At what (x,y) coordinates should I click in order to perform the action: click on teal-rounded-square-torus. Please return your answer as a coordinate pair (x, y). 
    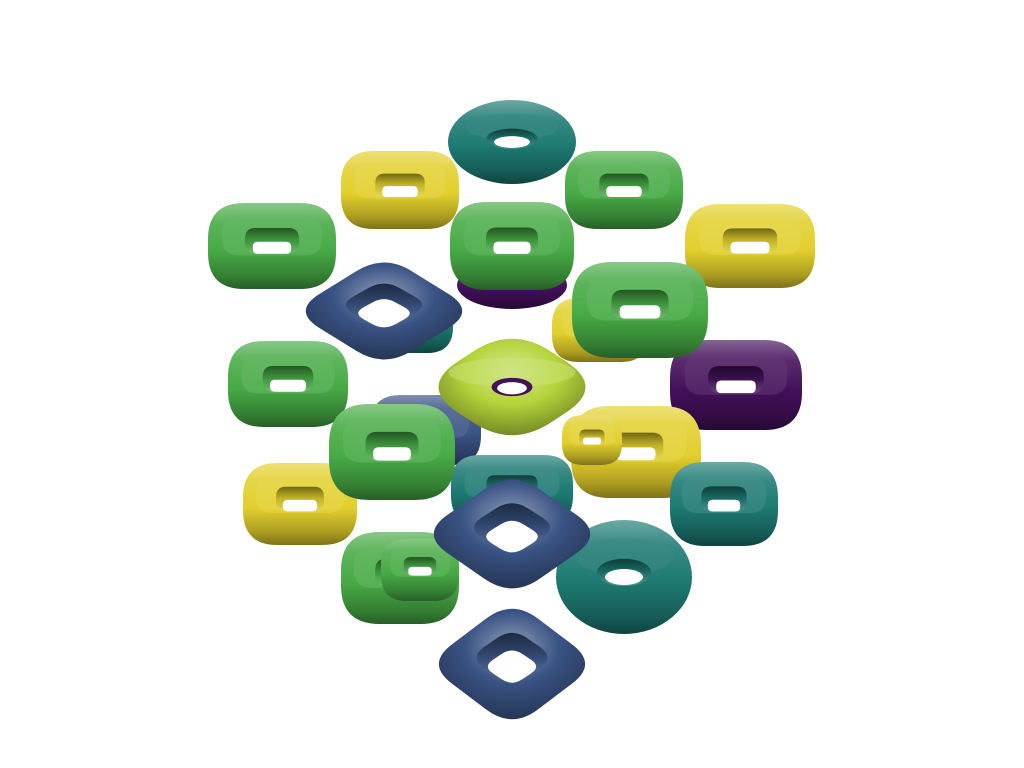
    Looking at the image, I should click on (724, 504).